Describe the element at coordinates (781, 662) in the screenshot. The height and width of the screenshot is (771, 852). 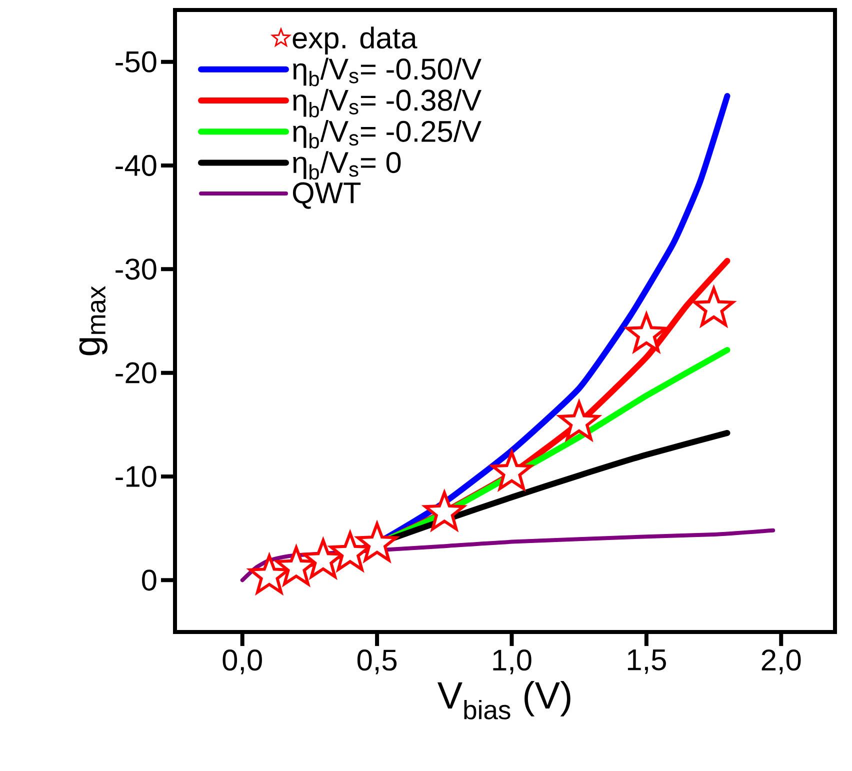
I see `x-tick-label: 2,0` at that location.